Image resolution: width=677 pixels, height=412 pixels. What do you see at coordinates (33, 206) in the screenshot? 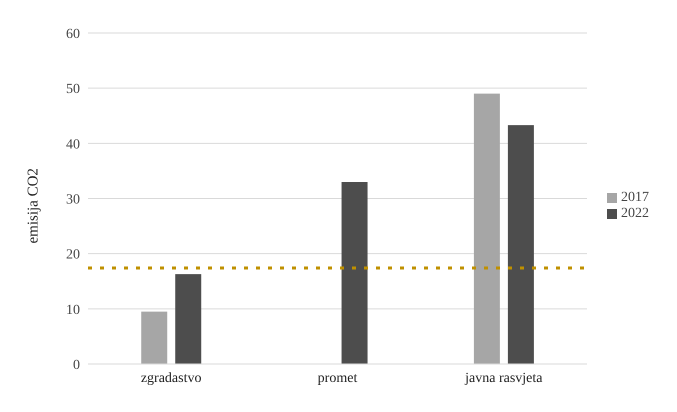
I see `y-axis-title: emisija CO2` at bounding box center [33, 206].